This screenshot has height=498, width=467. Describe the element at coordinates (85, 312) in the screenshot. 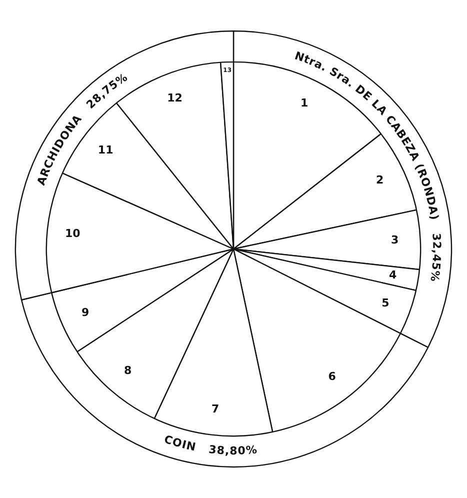

I see `slice-label: 9` at that location.